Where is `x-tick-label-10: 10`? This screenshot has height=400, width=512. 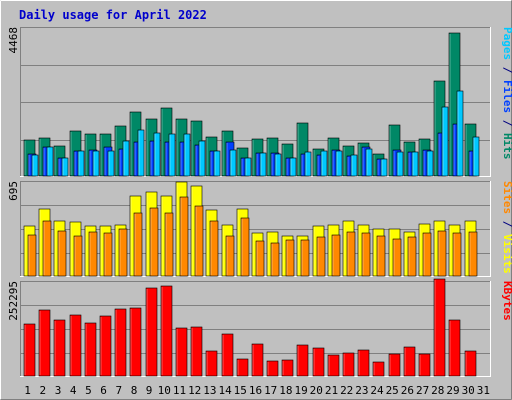 x-tick-label-10: 10 is located at coordinates (164, 390).